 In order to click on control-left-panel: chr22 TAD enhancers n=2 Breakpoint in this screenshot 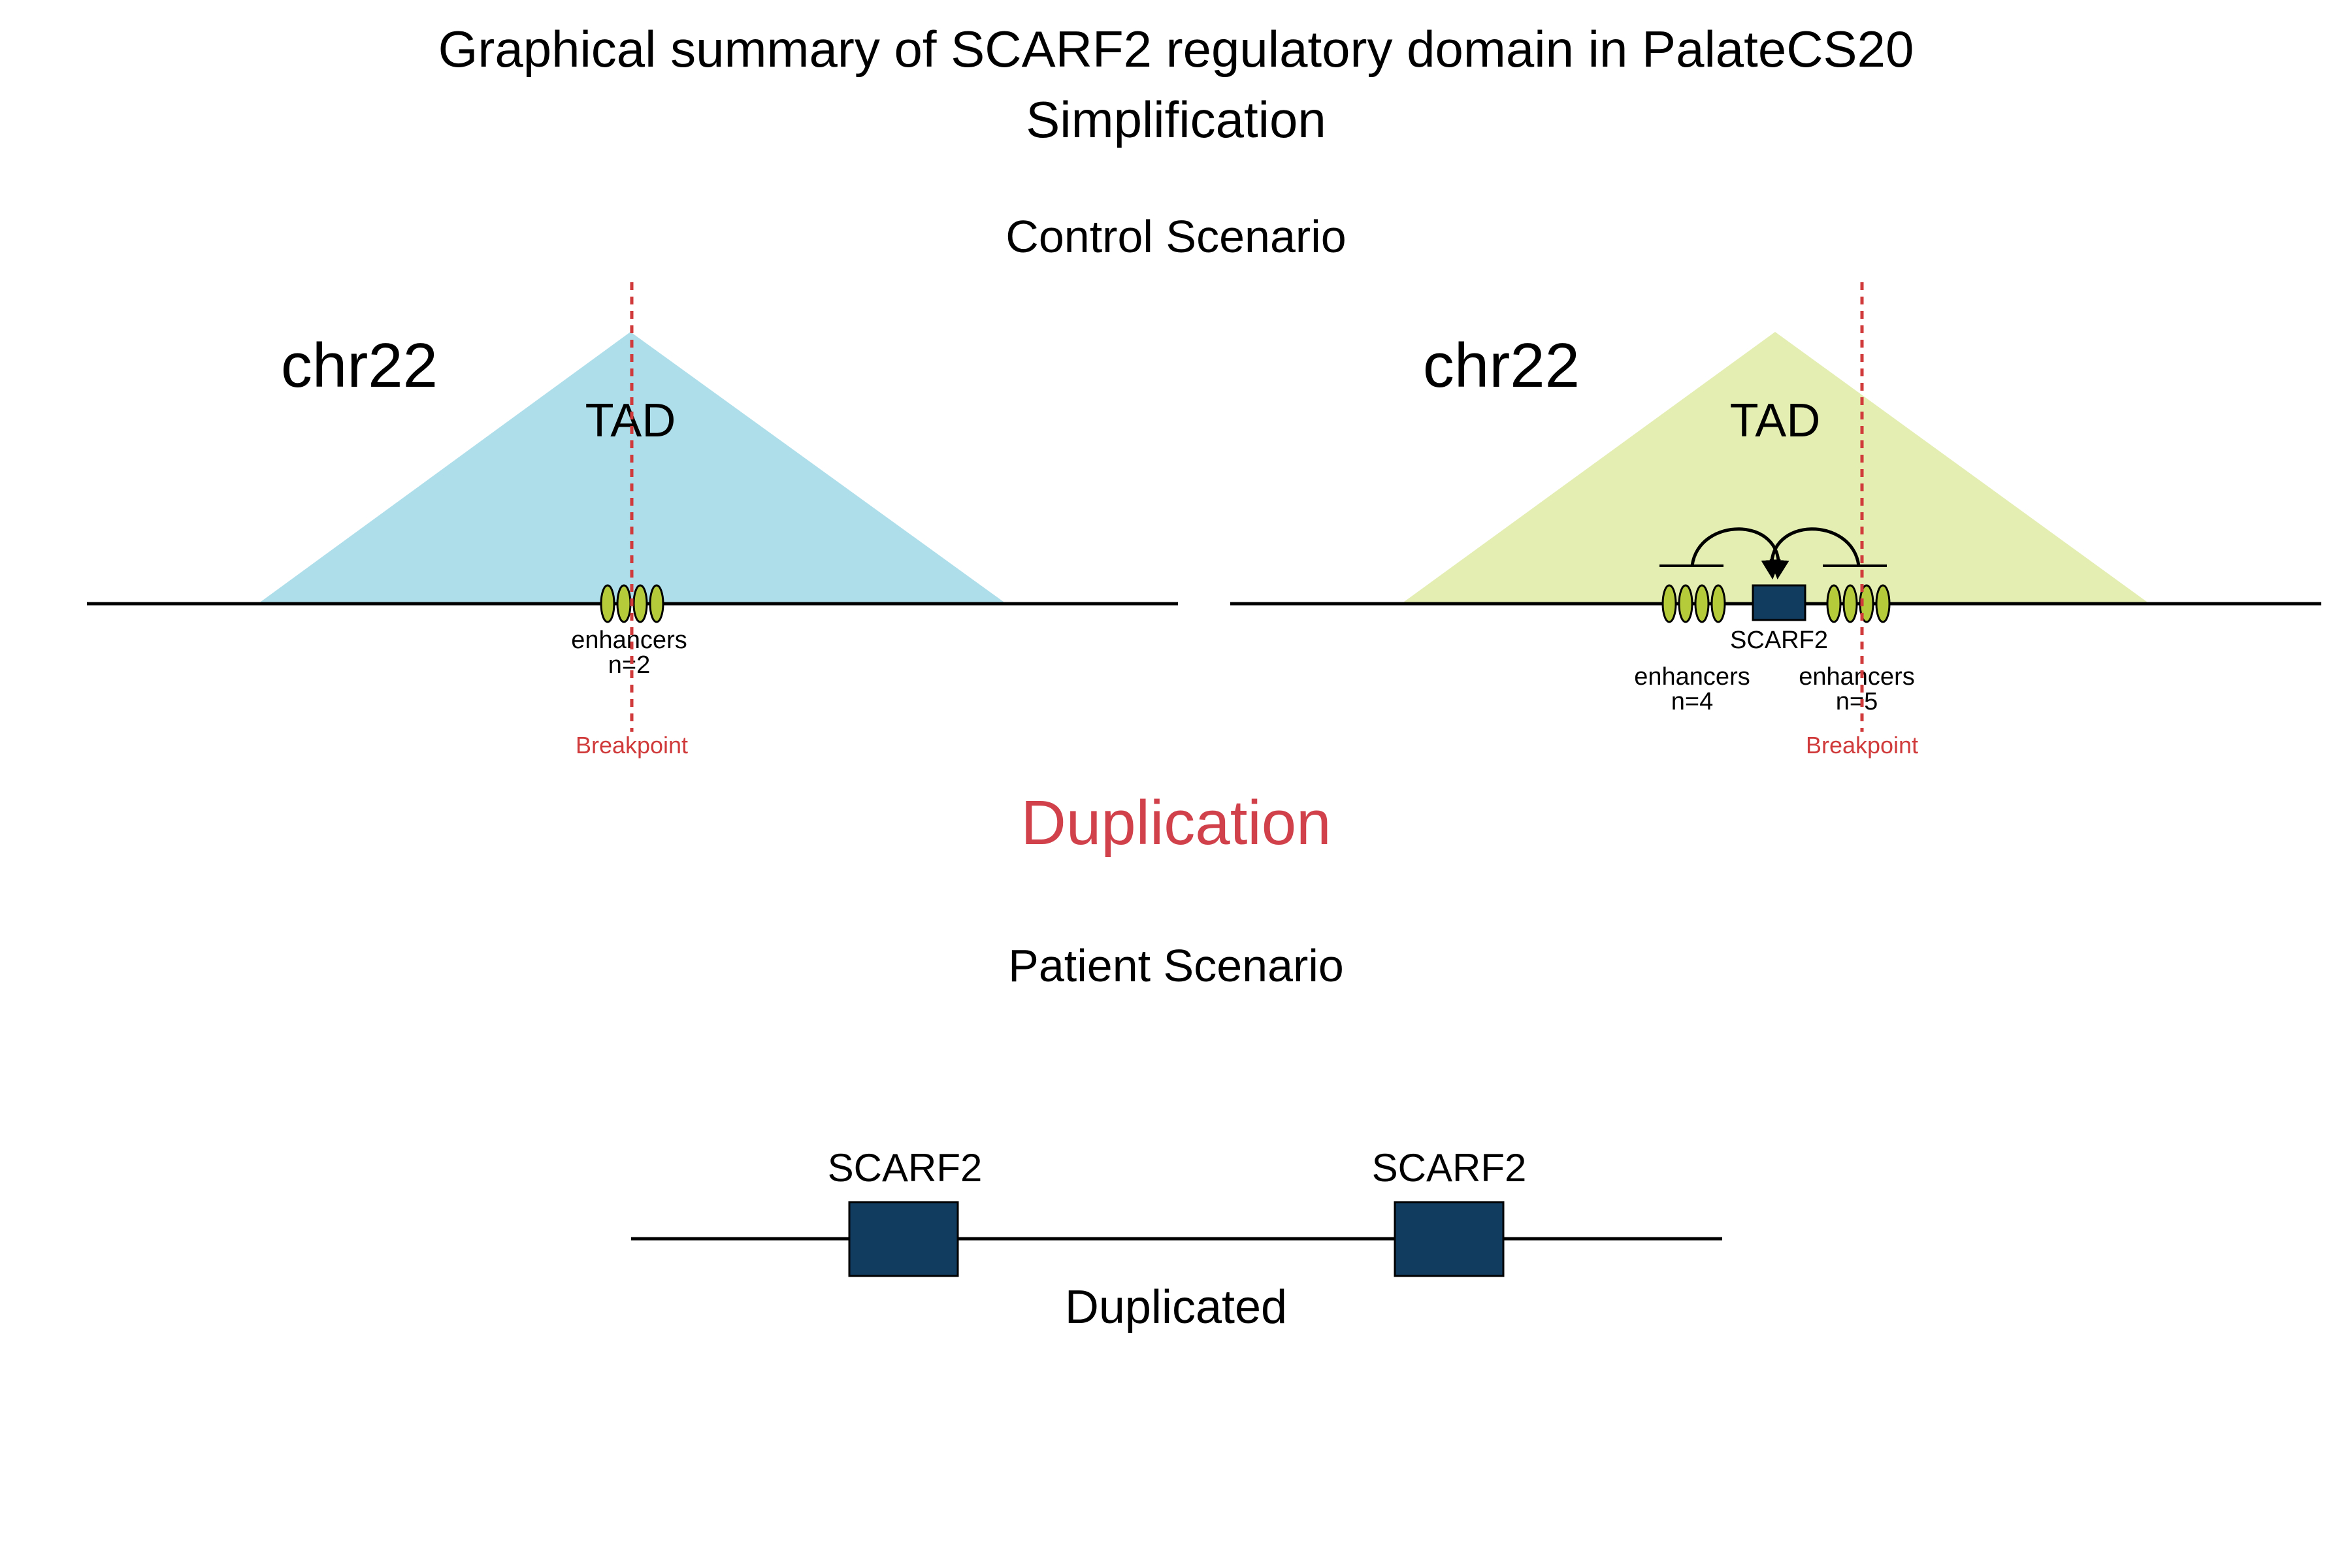, I will do `click(632, 520)`.